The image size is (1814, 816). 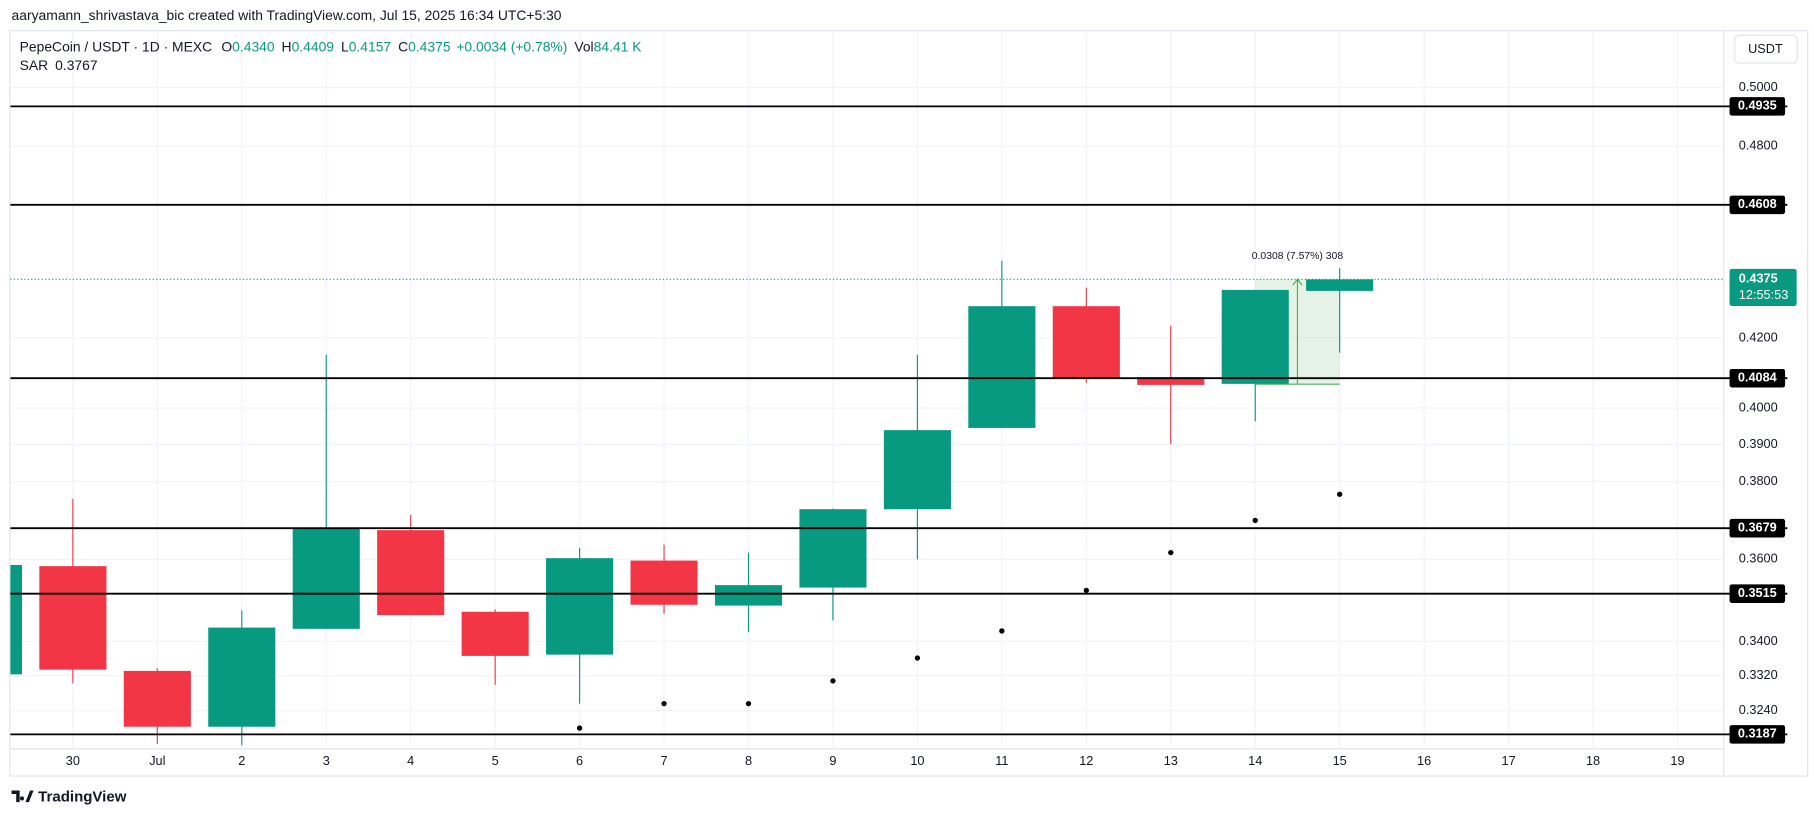 What do you see at coordinates (1001, 760) in the screenshot?
I see `x-tick-label: 11` at bounding box center [1001, 760].